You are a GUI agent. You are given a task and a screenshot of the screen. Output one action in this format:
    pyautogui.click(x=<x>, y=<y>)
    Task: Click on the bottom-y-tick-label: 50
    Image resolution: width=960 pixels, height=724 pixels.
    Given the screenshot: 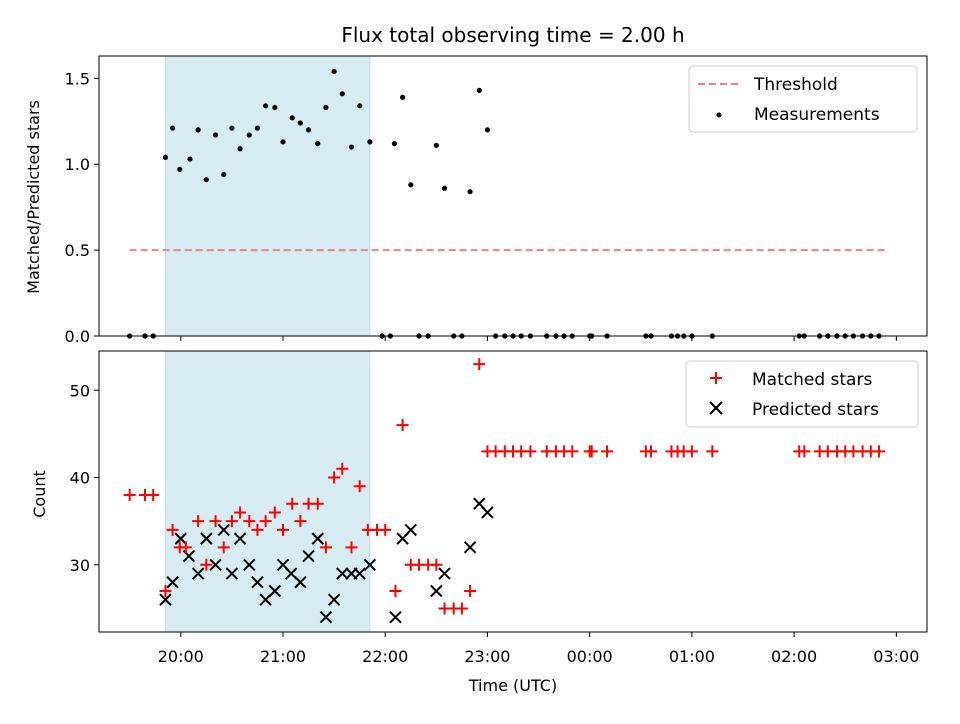 What is the action you would take?
    pyautogui.click(x=80, y=390)
    